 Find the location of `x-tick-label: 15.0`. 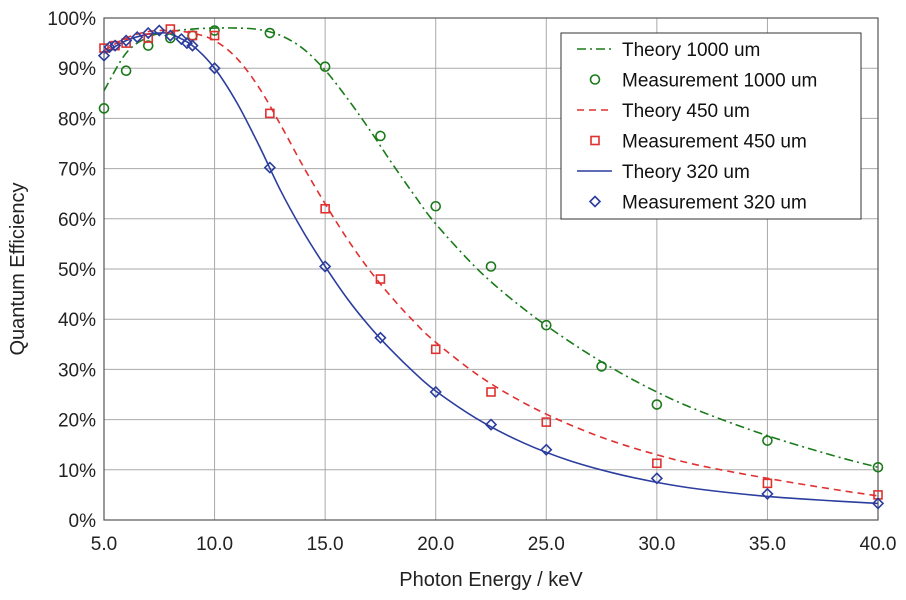

x-tick-label: 15.0 is located at coordinates (325, 544).